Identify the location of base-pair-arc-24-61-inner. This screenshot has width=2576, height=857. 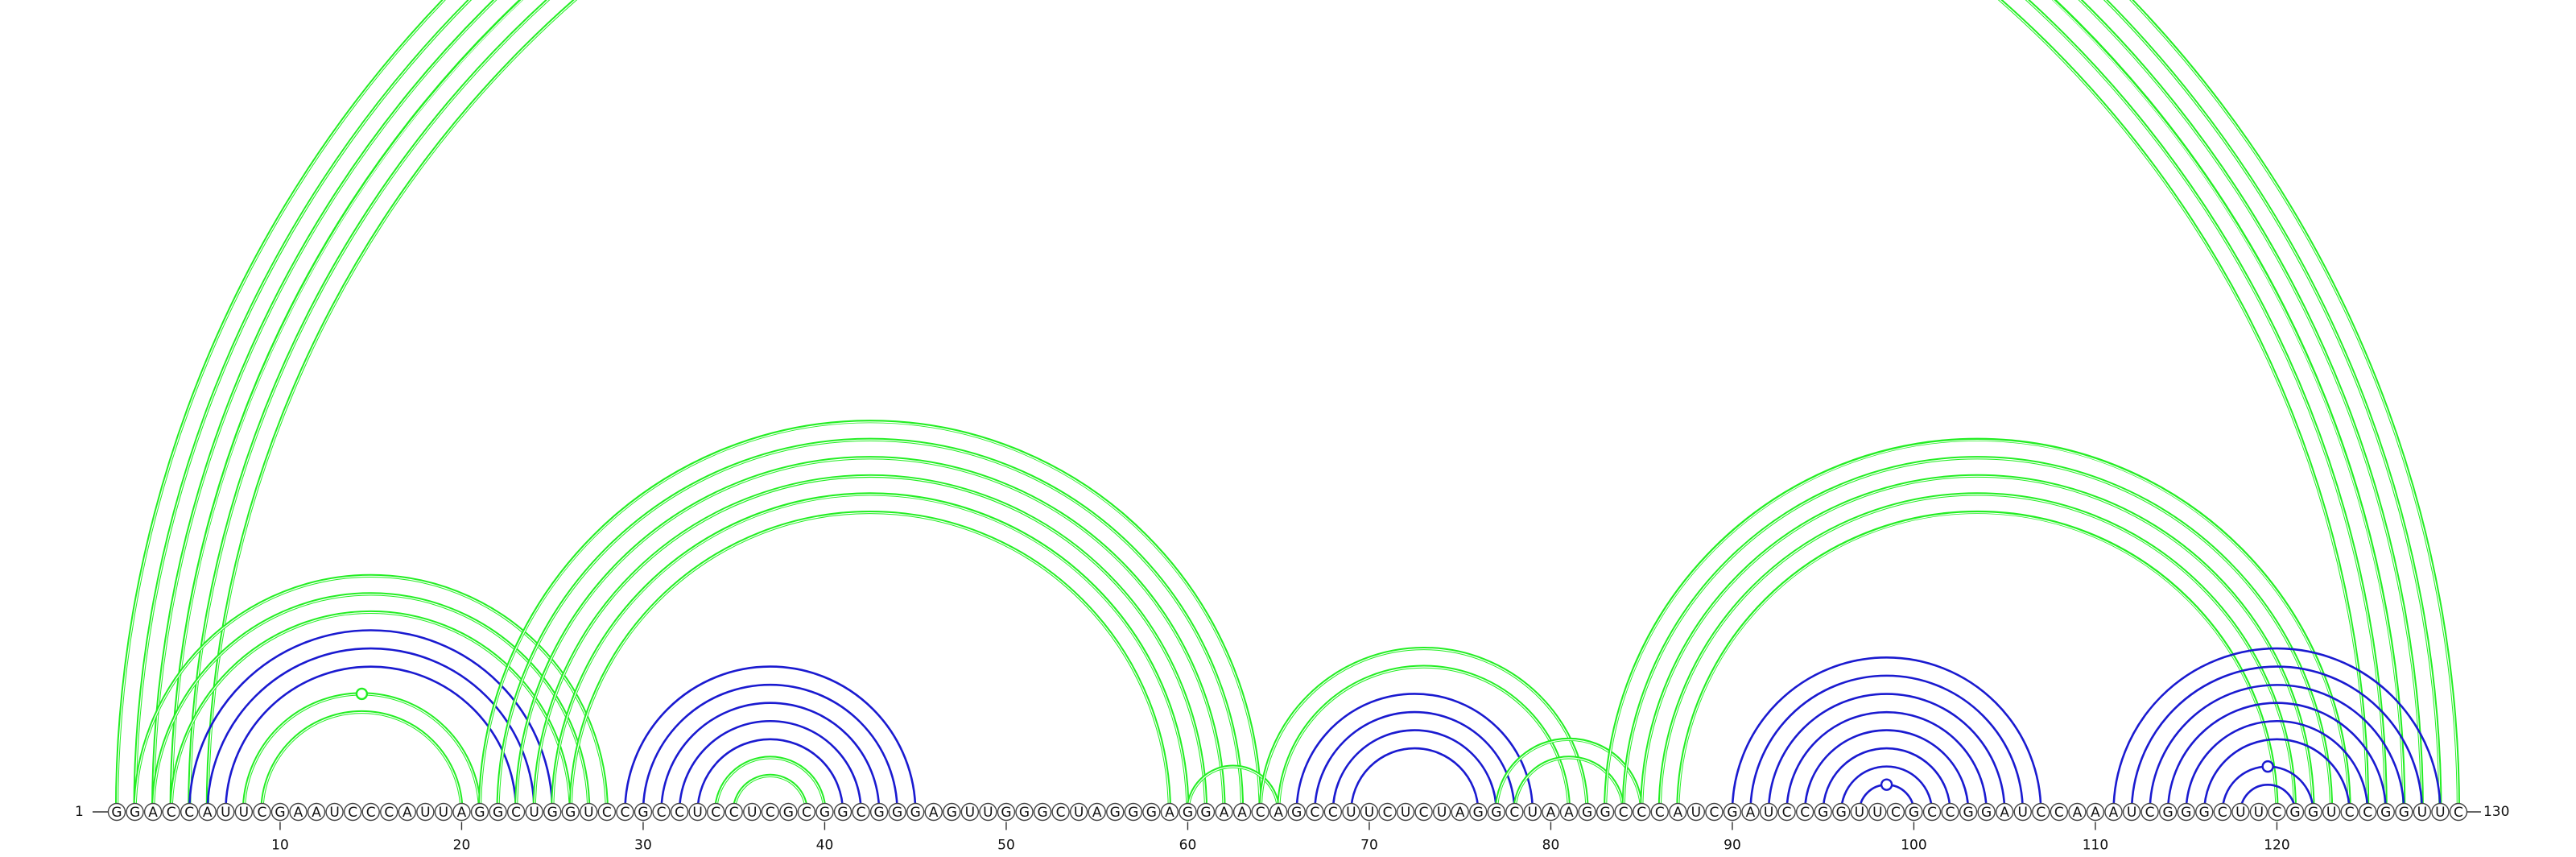
(870, 644).